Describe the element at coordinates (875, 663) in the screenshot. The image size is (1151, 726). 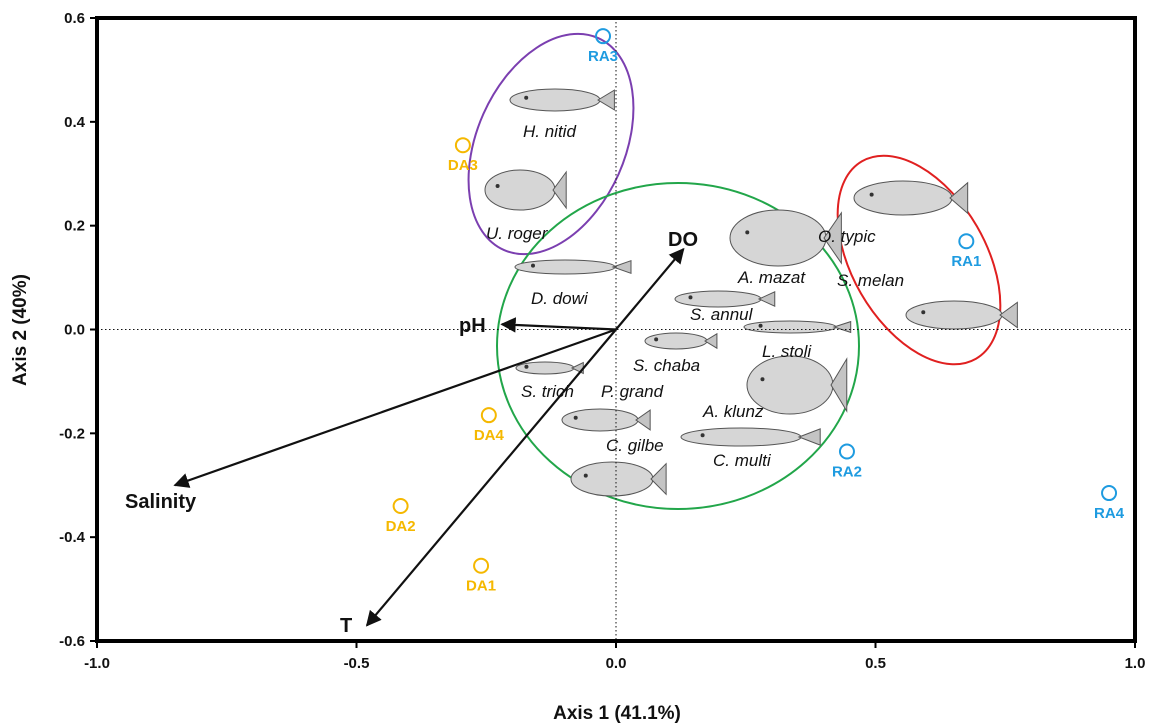
I see `x-tick-label: 0.5` at that location.